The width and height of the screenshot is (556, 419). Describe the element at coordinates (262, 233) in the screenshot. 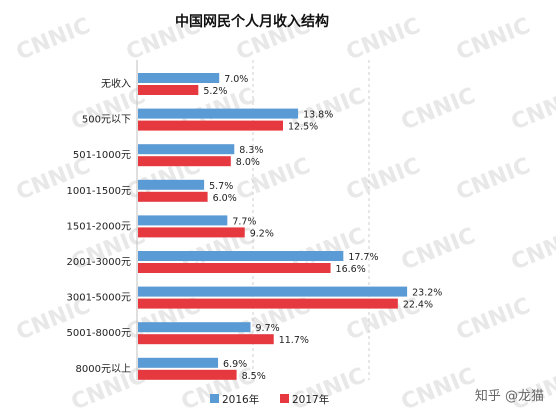

I see `value-label-2017: 9.2%` at that location.